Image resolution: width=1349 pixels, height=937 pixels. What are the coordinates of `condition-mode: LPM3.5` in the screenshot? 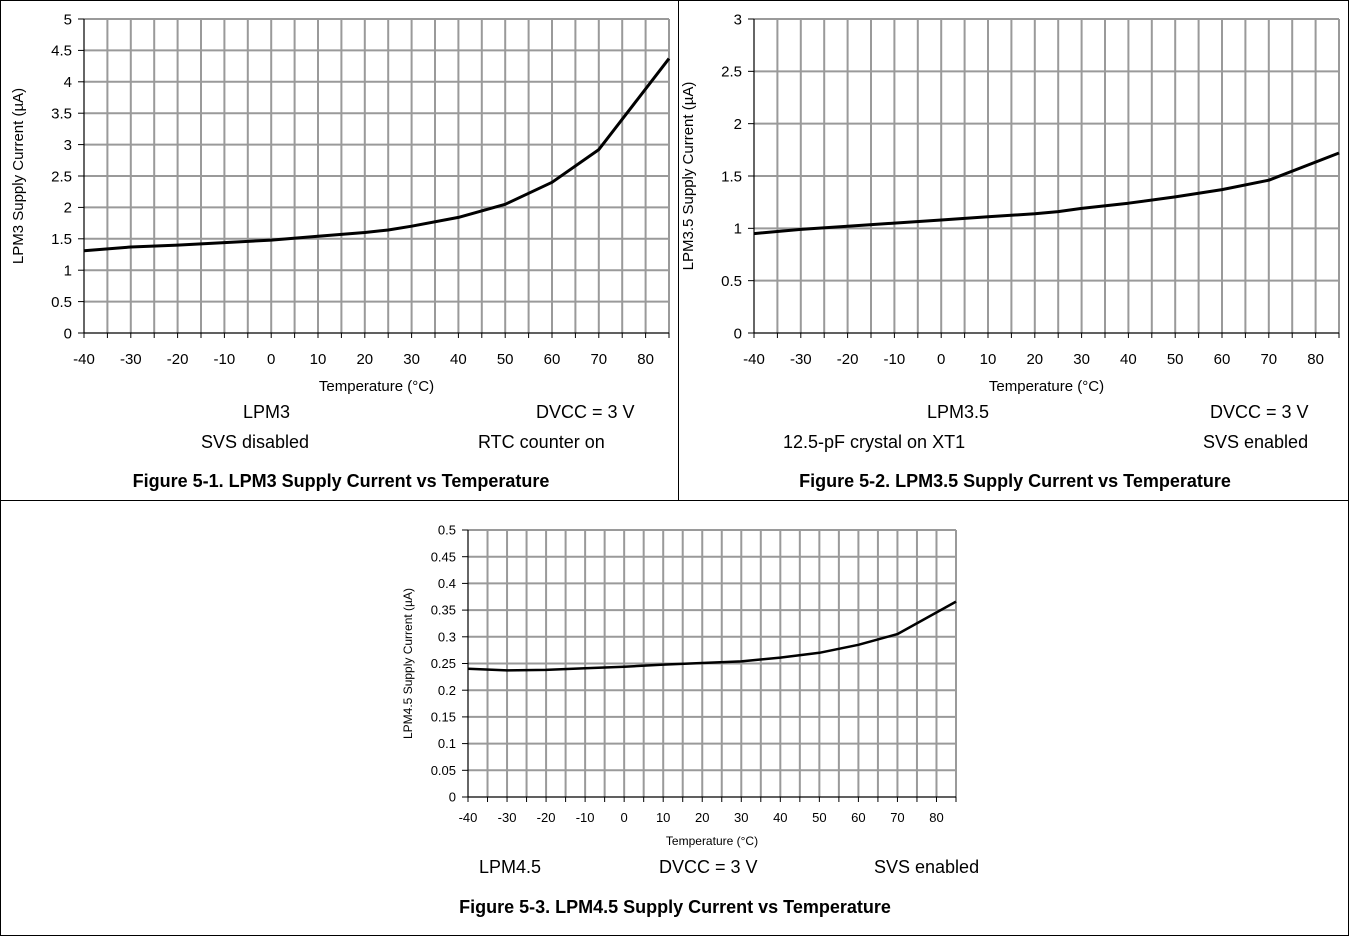 It's located at (958, 412).